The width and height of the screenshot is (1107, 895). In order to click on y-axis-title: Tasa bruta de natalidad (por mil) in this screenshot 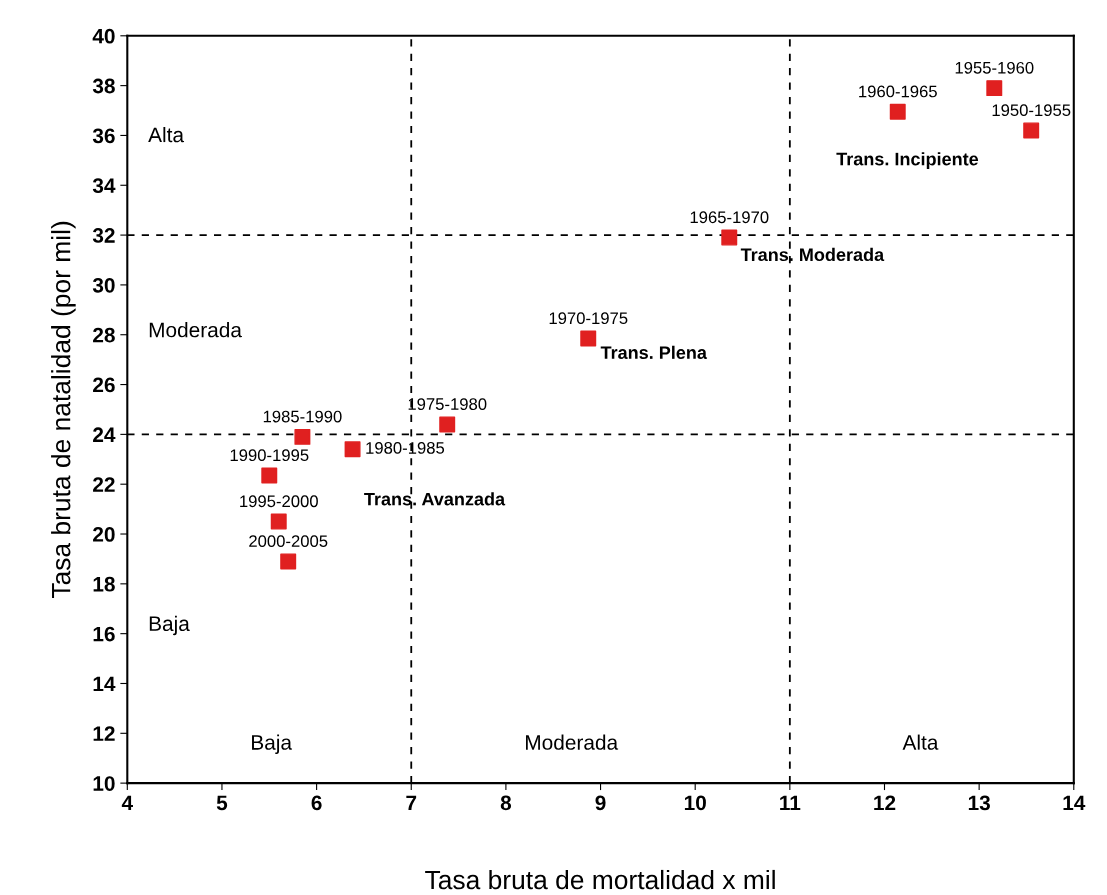, I will do `click(63, 410)`.